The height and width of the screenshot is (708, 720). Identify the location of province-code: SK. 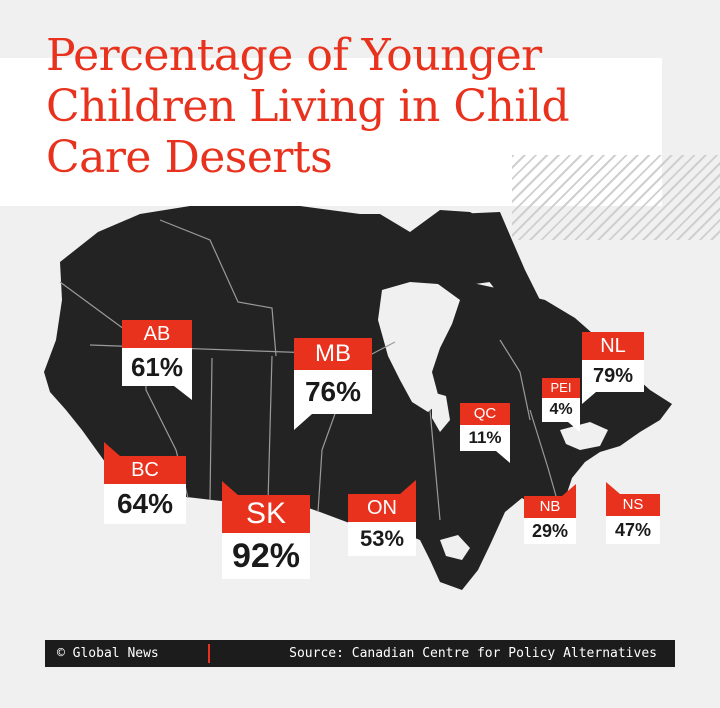
(266, 514).